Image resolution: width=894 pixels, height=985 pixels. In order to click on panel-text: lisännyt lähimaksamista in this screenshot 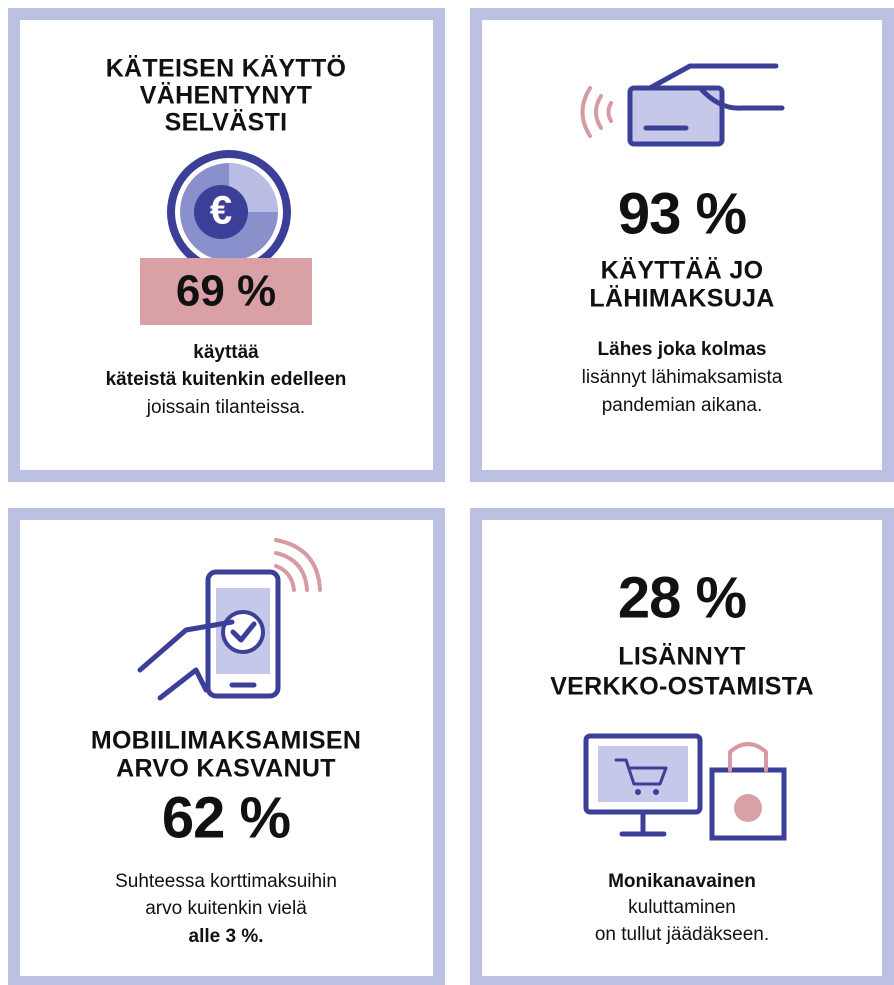, I will do `click(682, 377)`.